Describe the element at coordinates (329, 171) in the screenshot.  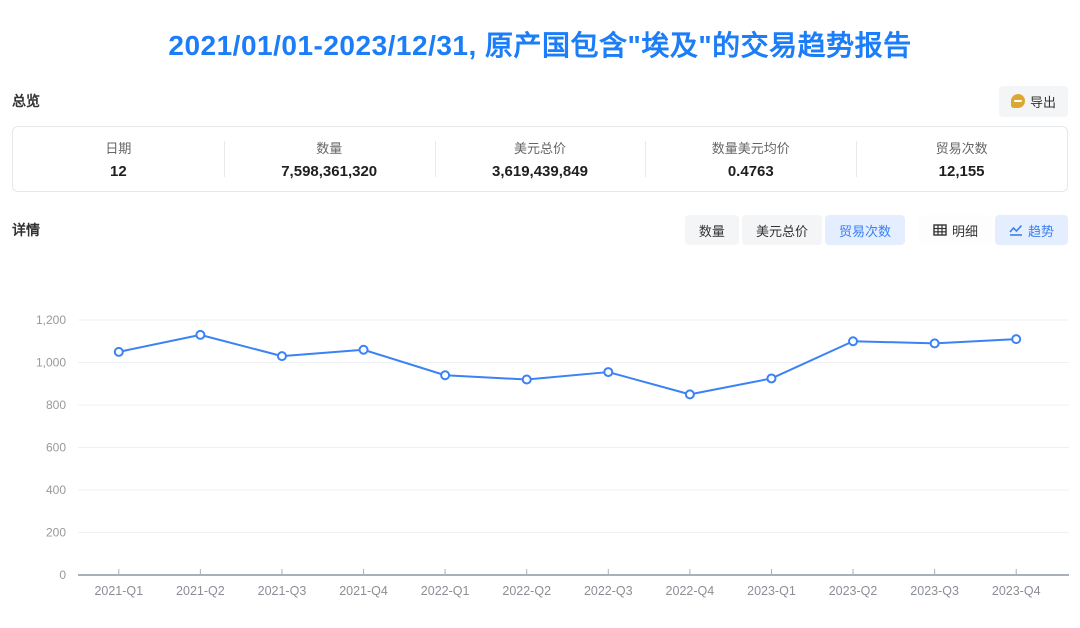
I see `stat-value: 7,598,361,320` at that location.